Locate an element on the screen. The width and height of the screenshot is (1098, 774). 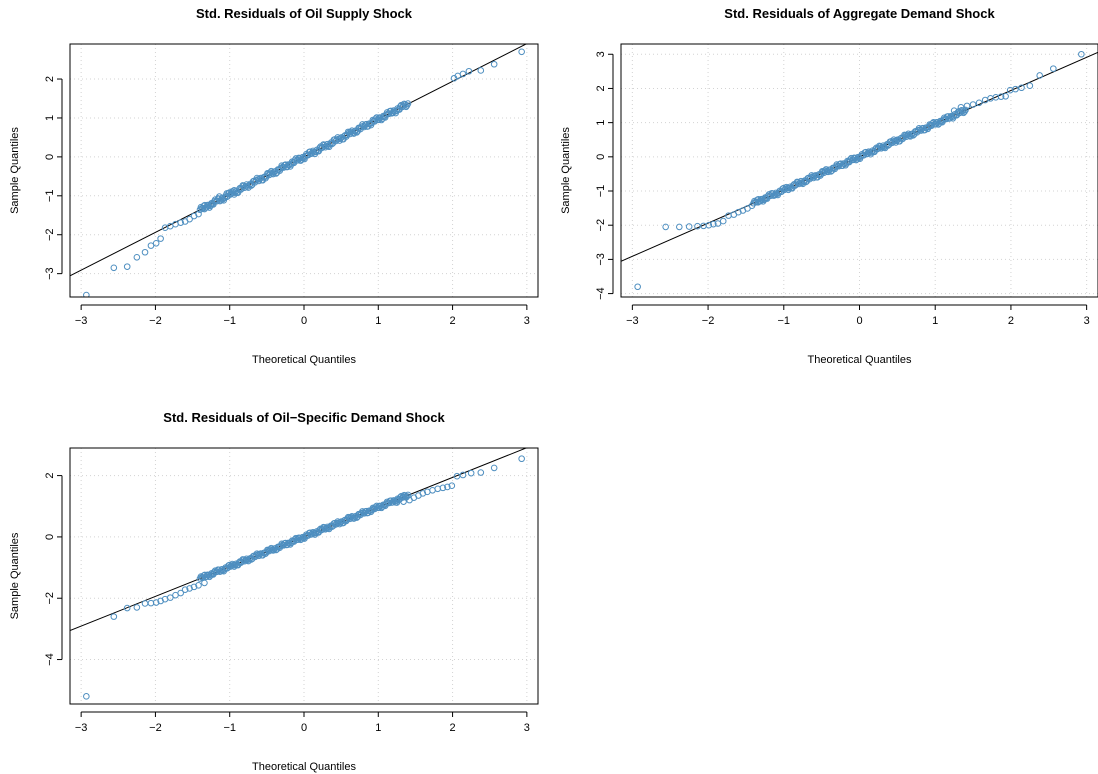
y-tick-label: 1 is located at coordinates (601, 123).